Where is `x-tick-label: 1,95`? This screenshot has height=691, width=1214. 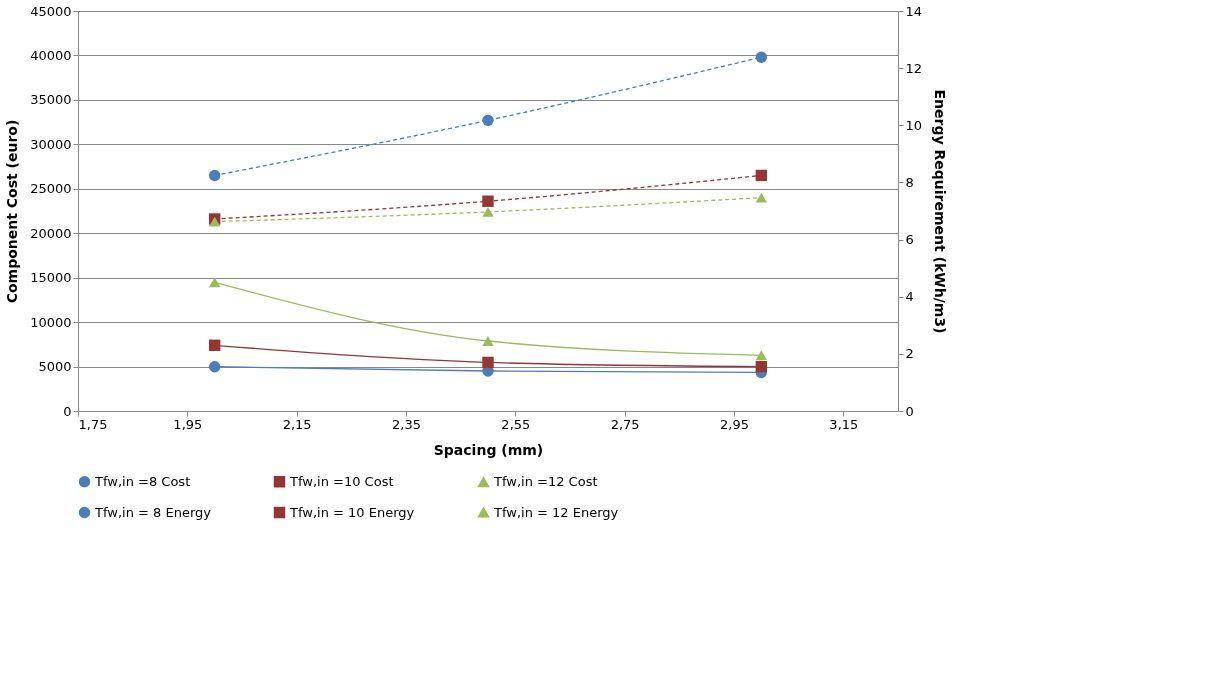 x-tick-label: 1,95 is located at coordinates (188, 424).